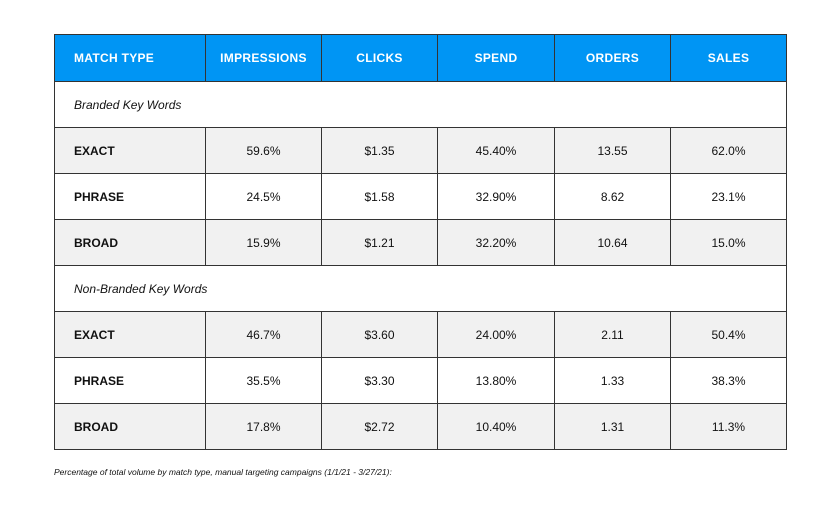  I want to click on sales-cell: 11.3%, so click(728, 426).